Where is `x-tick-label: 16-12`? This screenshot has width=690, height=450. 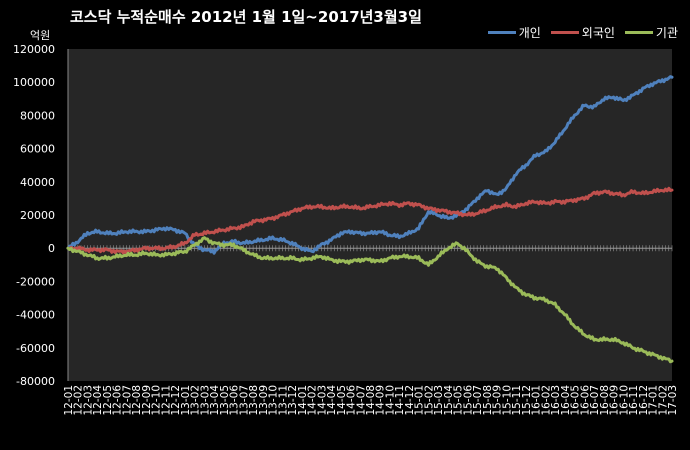 x-tick-label: 16-12 is located at coordinates (644, 400).